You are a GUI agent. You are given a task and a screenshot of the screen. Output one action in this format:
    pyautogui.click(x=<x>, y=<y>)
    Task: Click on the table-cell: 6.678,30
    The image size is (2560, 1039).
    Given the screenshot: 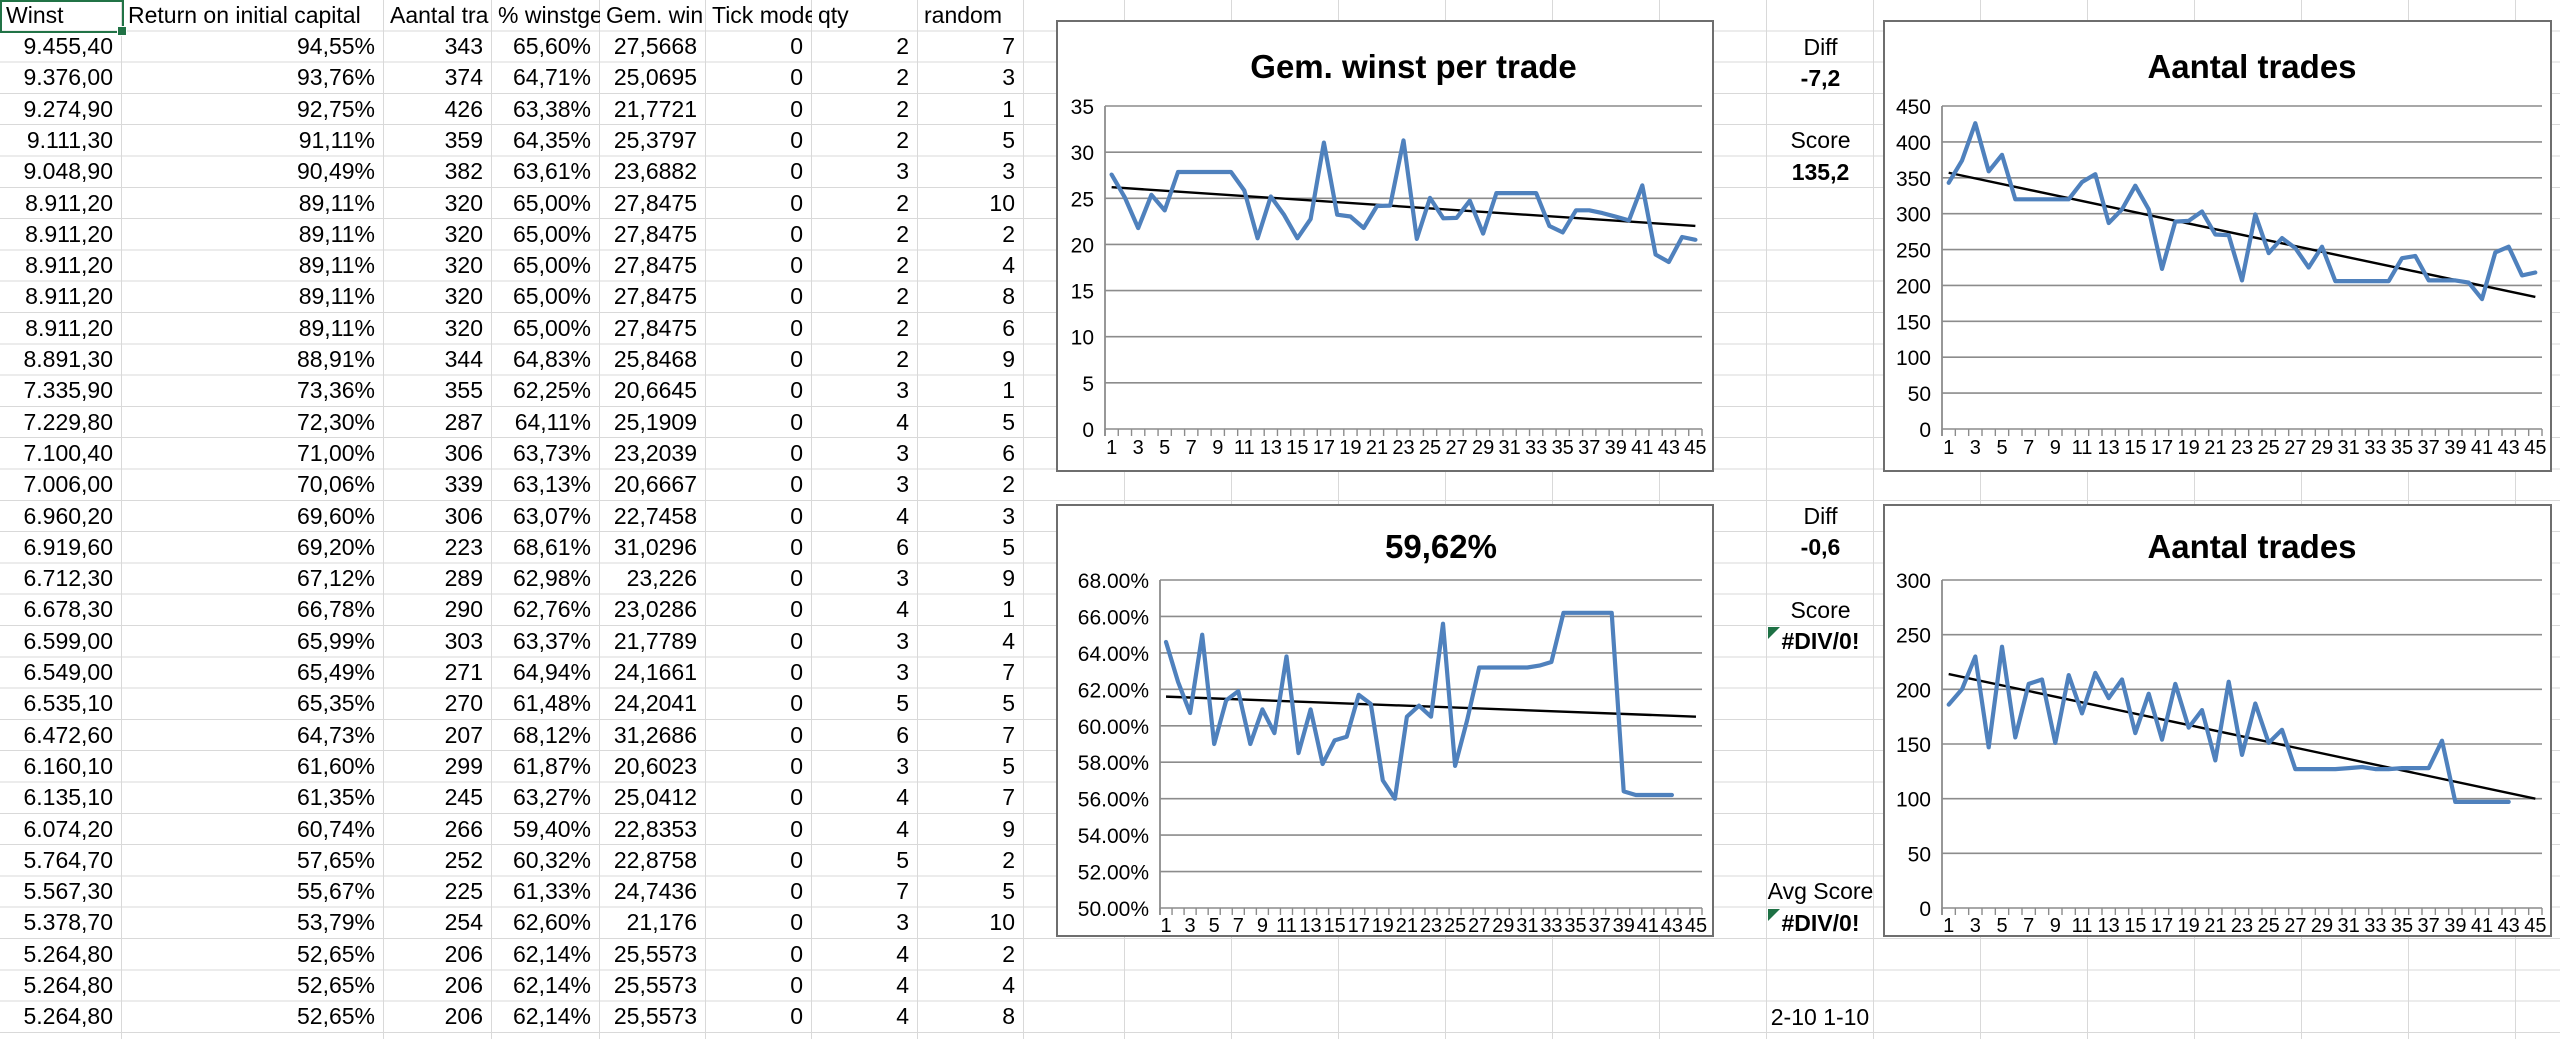 What is the action you would take?
    pyautogui.click(x=68, y=609)
    